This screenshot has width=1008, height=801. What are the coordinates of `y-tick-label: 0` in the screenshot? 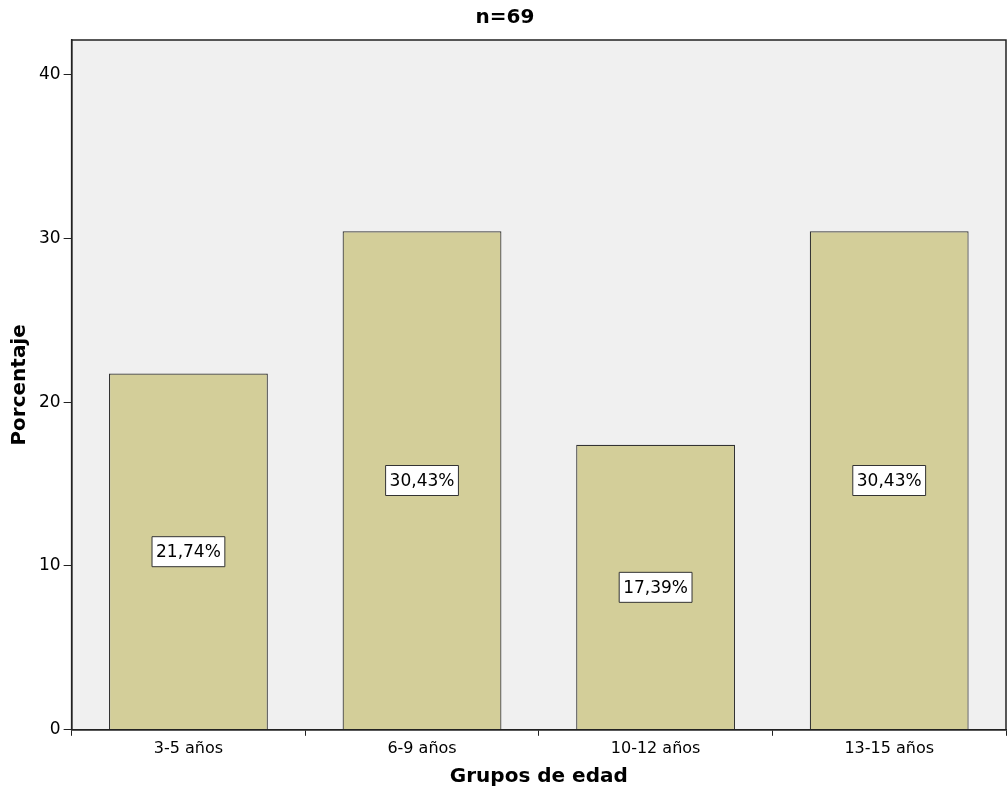 It's located at (55, 728).